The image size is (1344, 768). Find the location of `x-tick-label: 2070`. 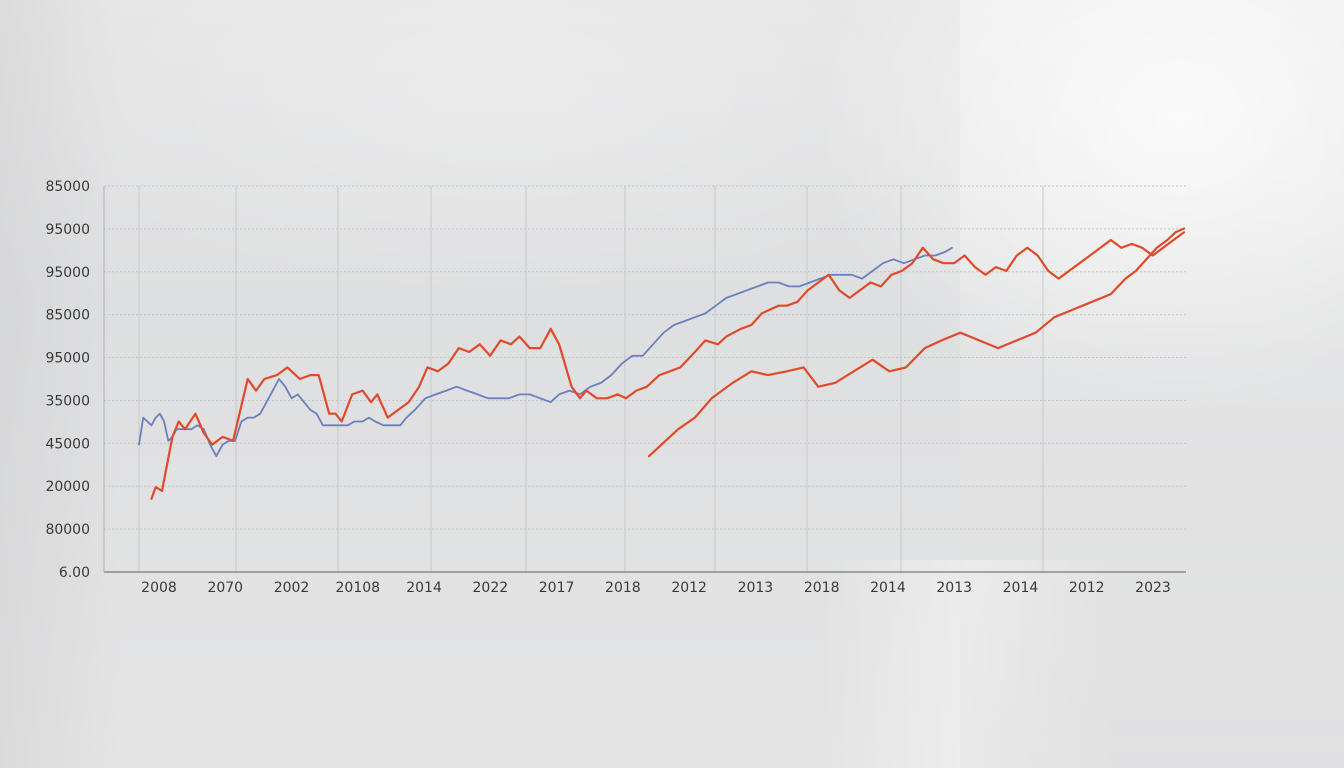

x-tick-label: 2070 is located at coordinates (225, 588).